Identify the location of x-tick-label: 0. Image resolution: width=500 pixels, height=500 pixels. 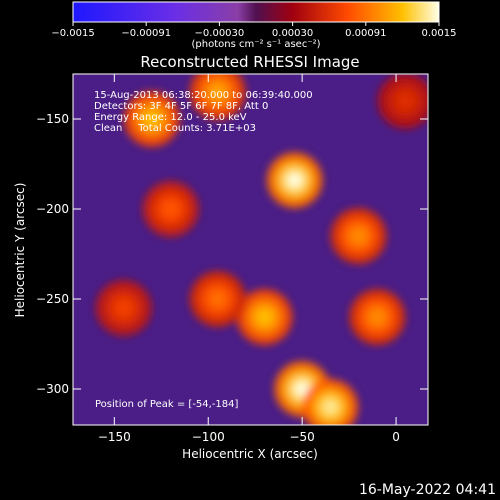
(396, 437).